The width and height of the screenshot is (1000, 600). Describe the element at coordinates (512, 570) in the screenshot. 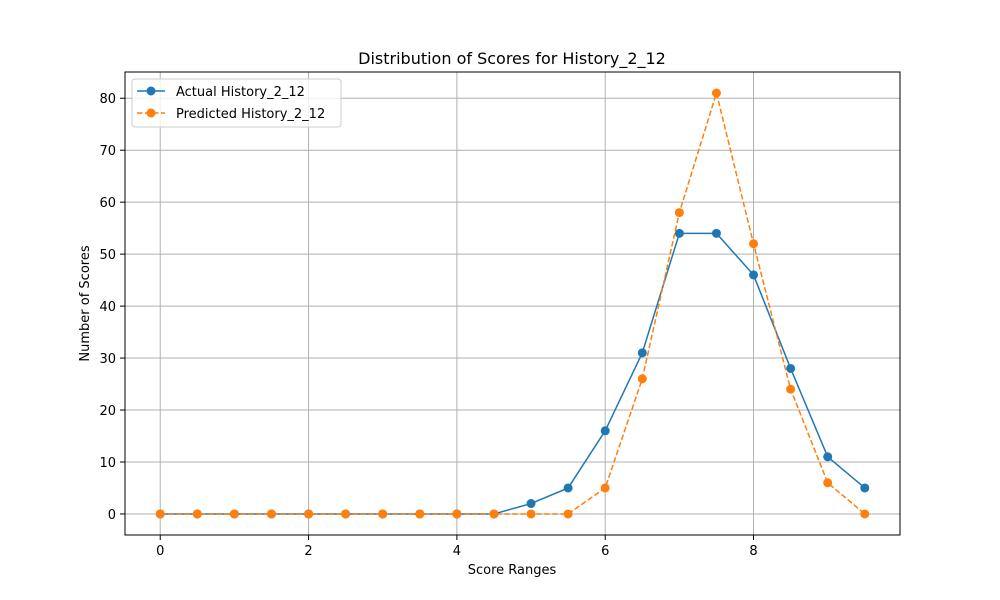

I see `x-axis-label: Score Ranges` at that location.